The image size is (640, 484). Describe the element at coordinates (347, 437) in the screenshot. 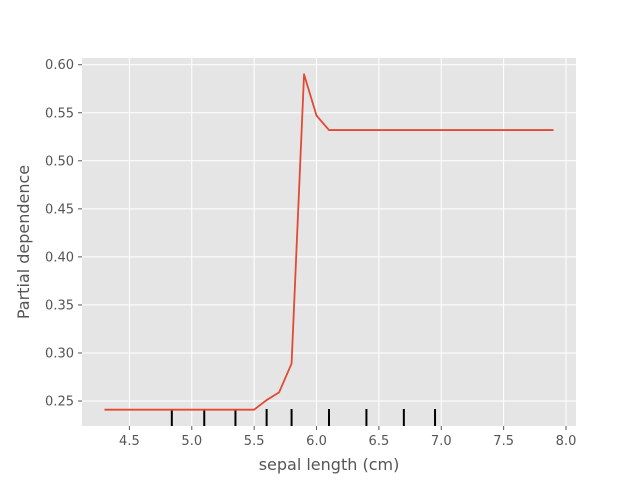

I see `x-tick-labels: 4.5 5.0 5.5 6.0 6.5 7.0 7.5 8.0` at that location.